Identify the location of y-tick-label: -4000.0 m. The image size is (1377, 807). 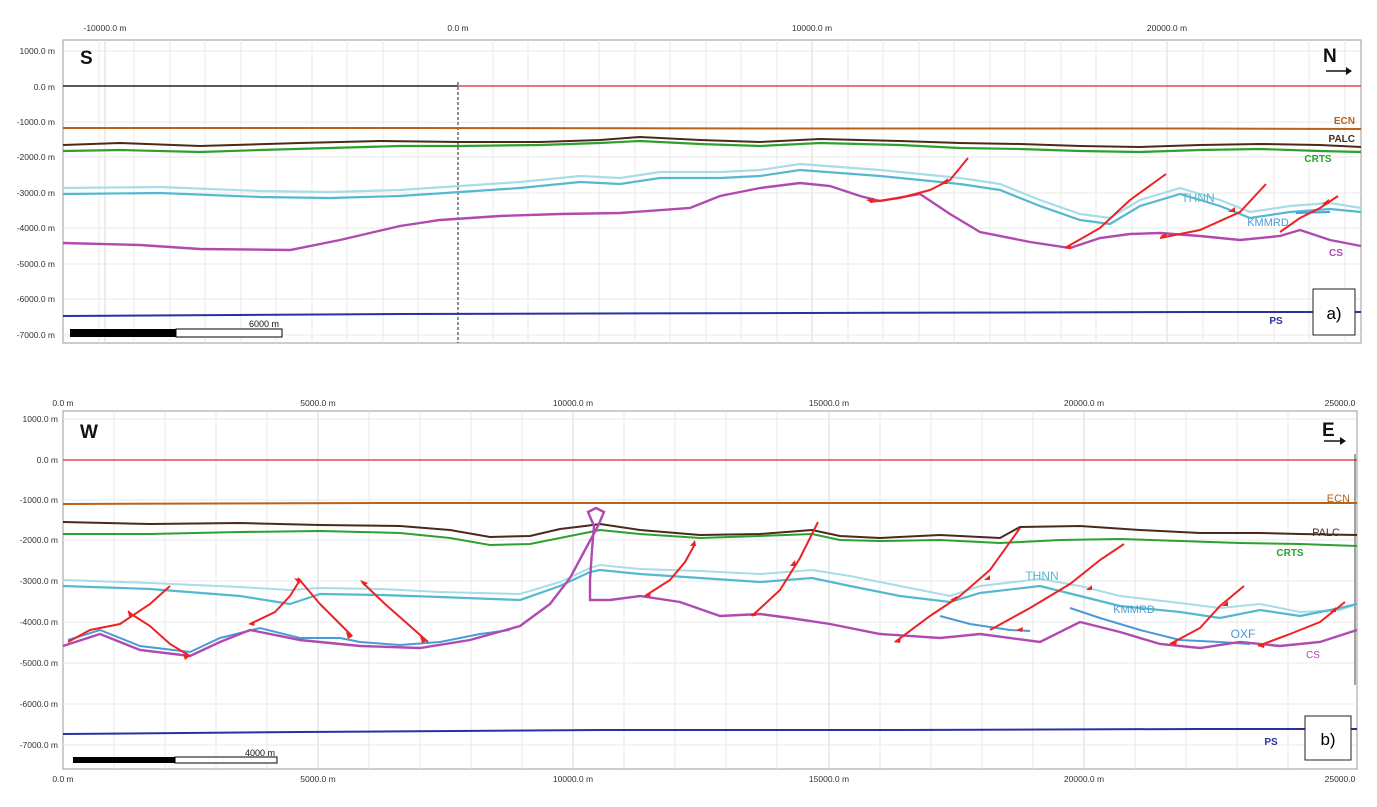
(36, 228).